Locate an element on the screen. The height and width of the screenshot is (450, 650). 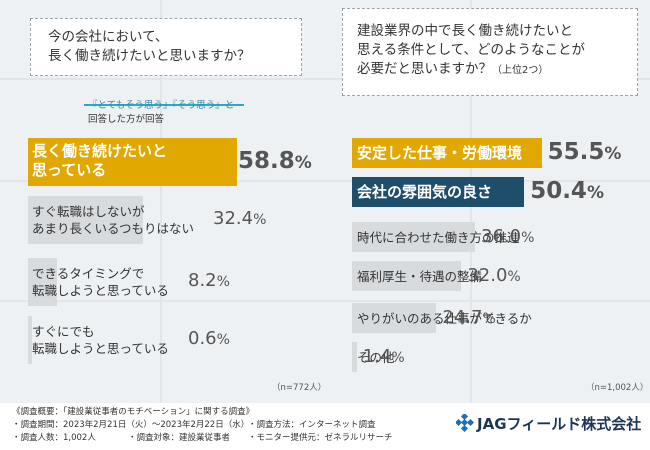
data-label: 8.2% is located at coordinates (209, 280).